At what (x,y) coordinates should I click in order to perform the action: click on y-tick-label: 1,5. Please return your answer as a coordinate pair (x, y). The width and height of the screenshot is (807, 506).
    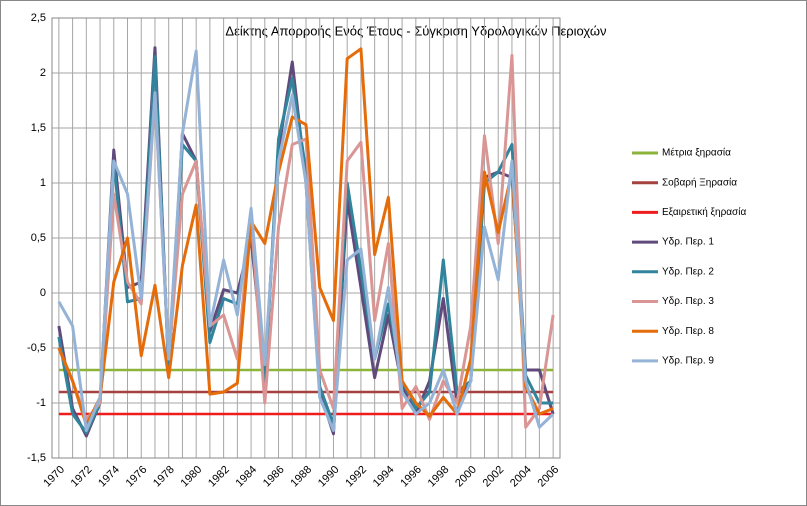
    Looking at the image, I should click on (38, 128).